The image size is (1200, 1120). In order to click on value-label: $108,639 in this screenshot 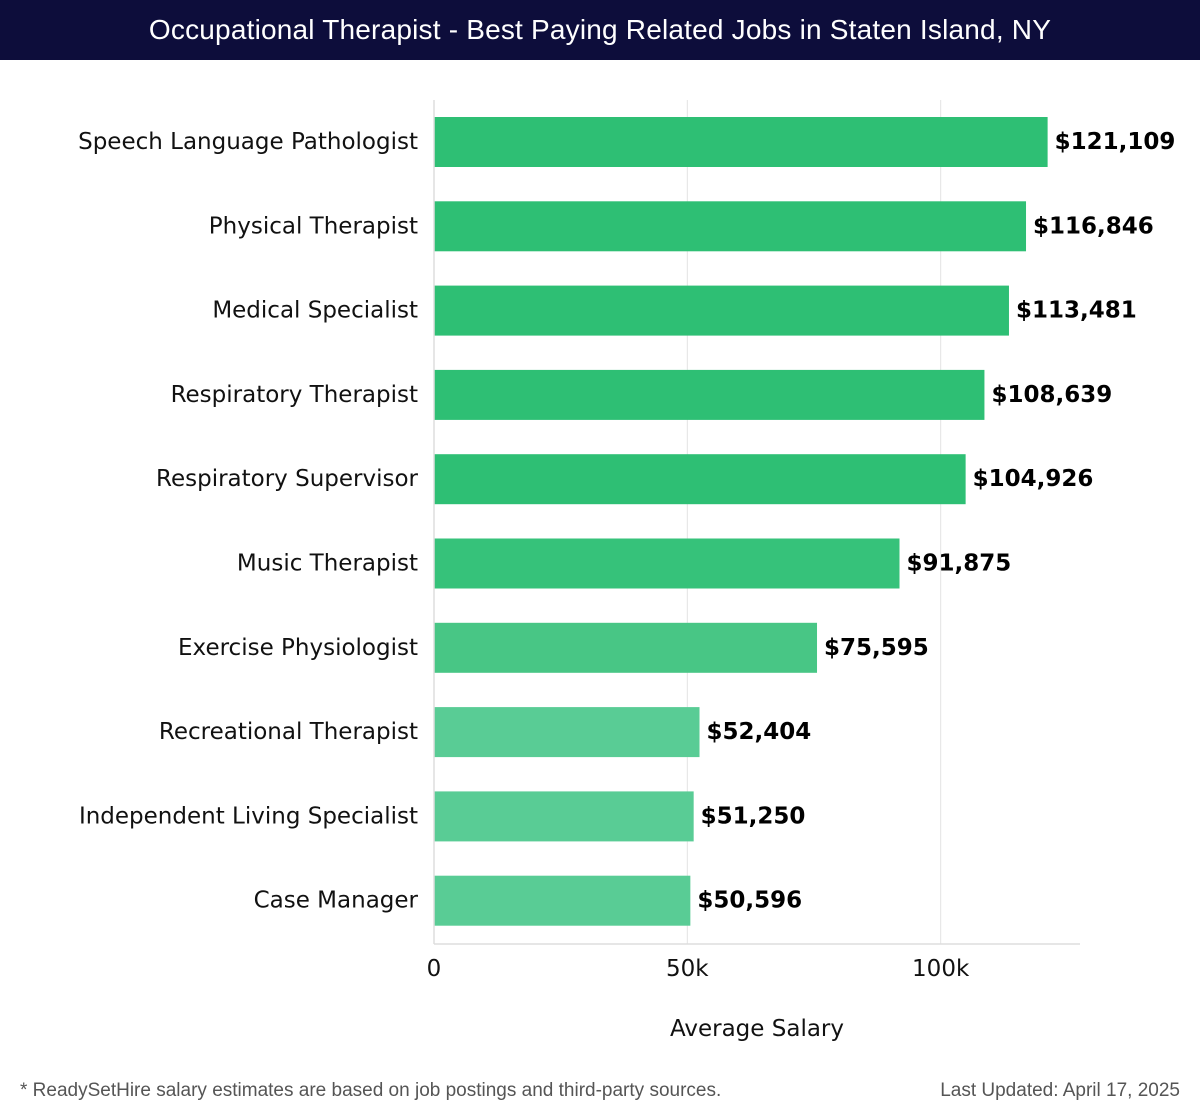, I will do `click(1051, 395)`.